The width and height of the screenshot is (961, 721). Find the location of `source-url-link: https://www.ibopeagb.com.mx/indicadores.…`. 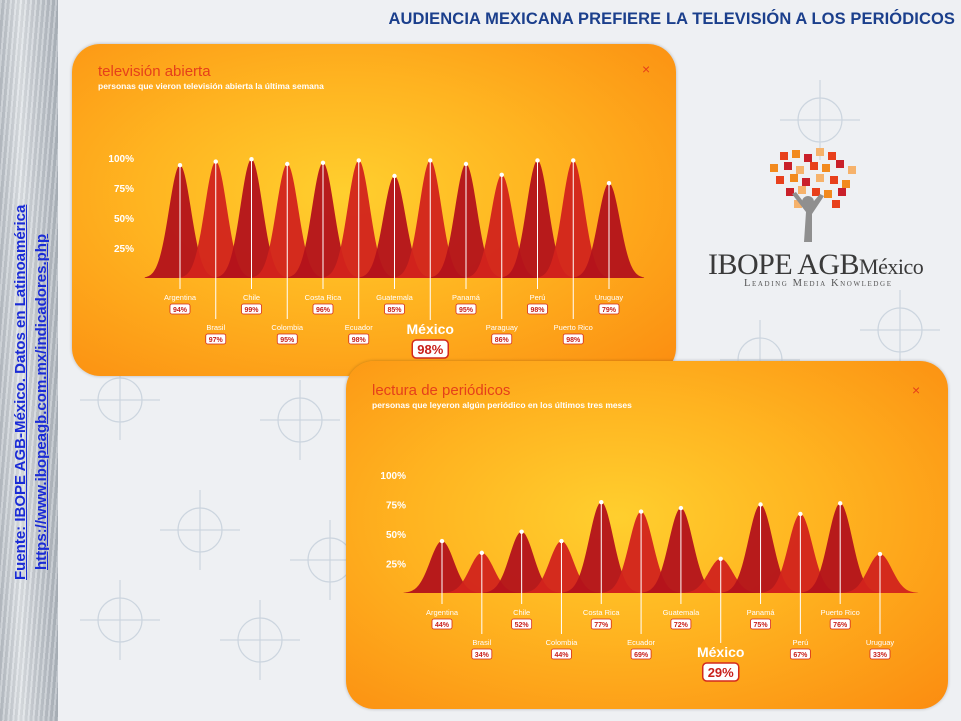

source-url-link: https://www.ibopeagb.com.mx/indicadores.… is located at coordinates (41, 401).